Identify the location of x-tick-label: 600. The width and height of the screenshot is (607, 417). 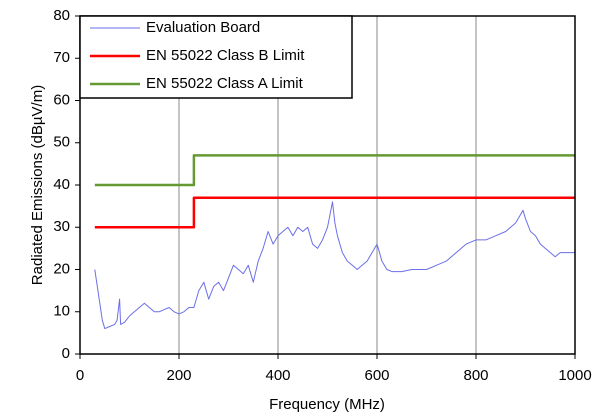
(376, 375).